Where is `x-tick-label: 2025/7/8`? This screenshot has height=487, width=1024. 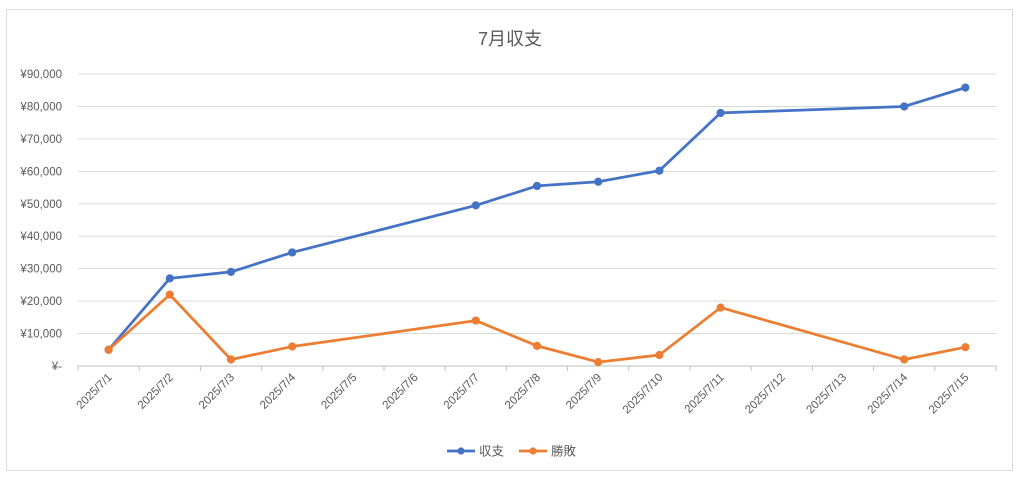 x-tick-label: 2025/7/8 is located at coordinates (523, 392).